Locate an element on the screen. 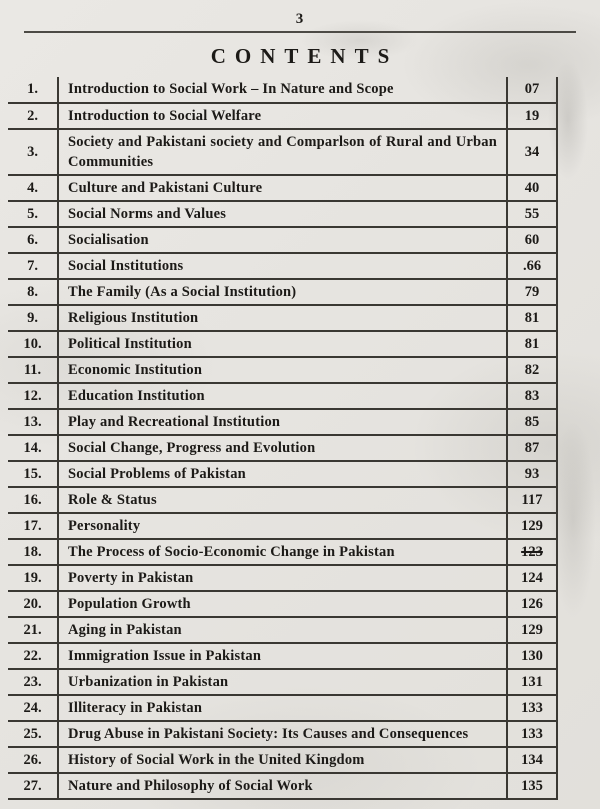  row-number: 20. is located at coordinates (33, 604).